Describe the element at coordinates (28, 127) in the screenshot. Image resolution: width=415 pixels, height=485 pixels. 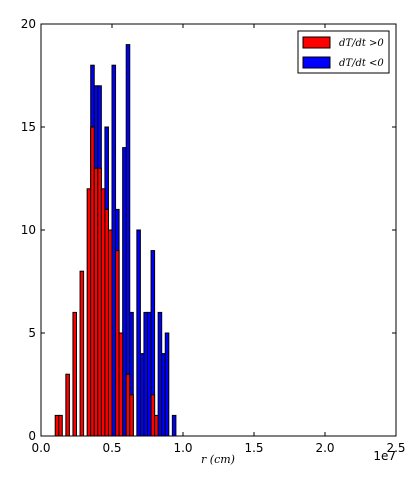
I see `y-tick-label: 15` at that location.